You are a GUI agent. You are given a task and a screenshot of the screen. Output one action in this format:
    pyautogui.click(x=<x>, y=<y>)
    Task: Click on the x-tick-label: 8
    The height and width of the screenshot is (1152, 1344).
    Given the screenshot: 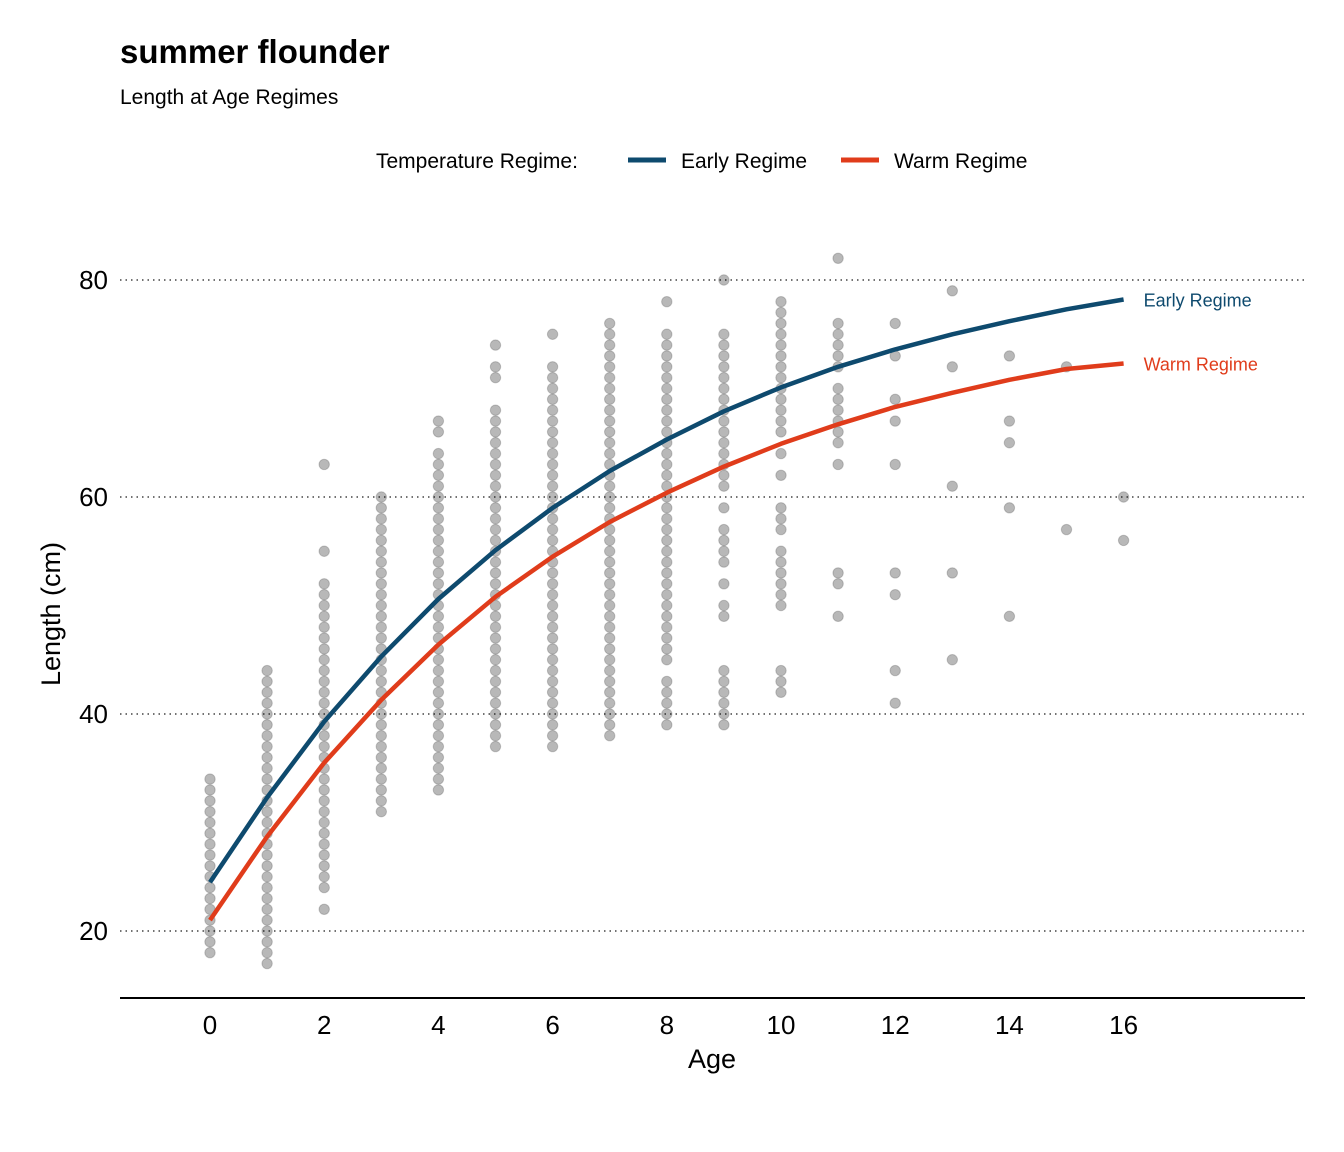 What is the action you would take?
    pyautogui.click(x=667, y=1025)
    